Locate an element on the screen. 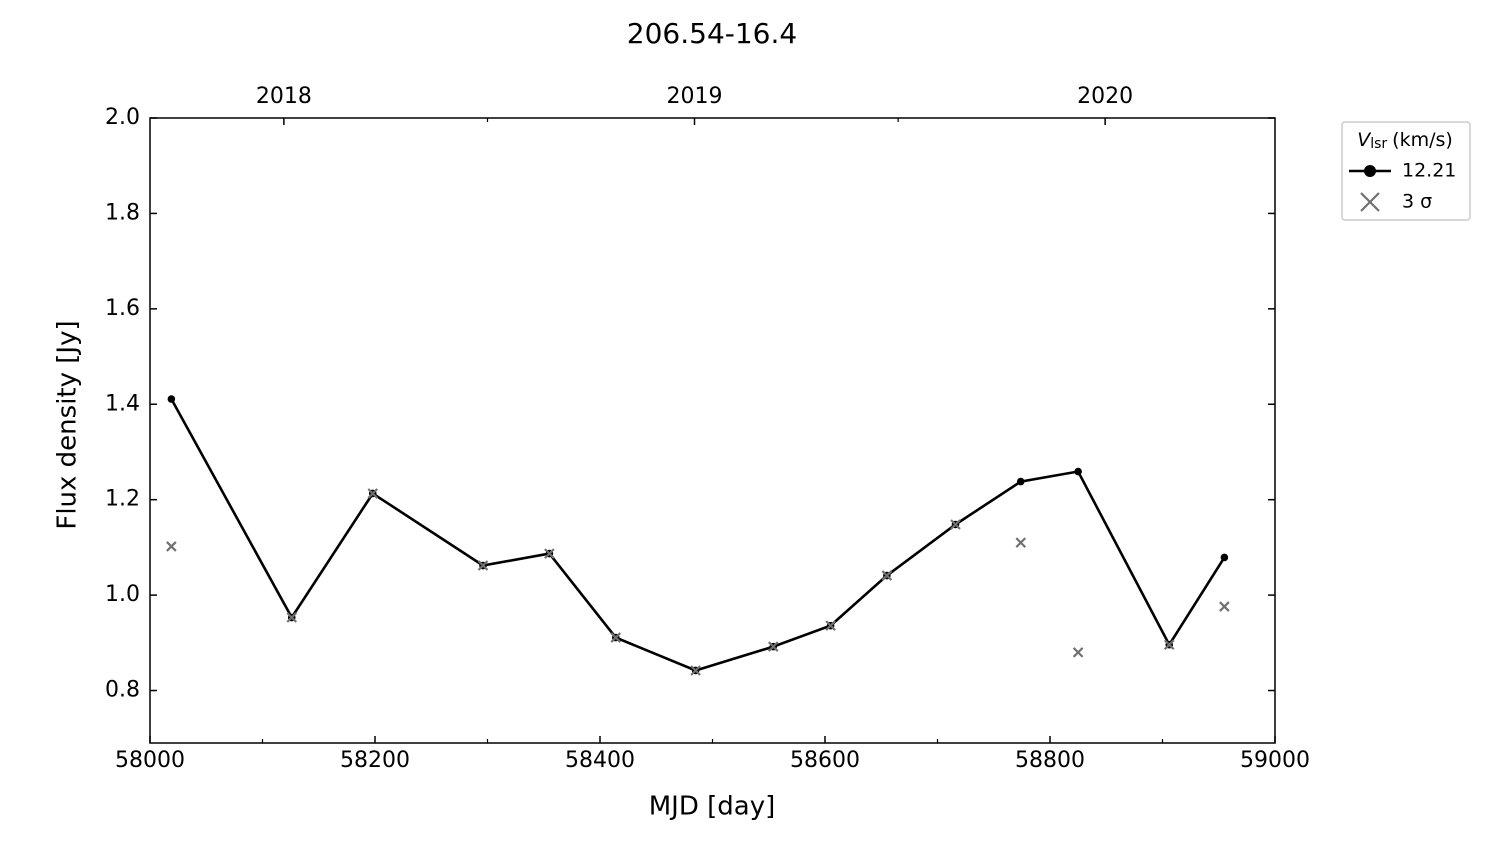 The height and width of the screenshot is (844, 1500). y-tick-label: 2.0 is located at coordinates (122, 117).